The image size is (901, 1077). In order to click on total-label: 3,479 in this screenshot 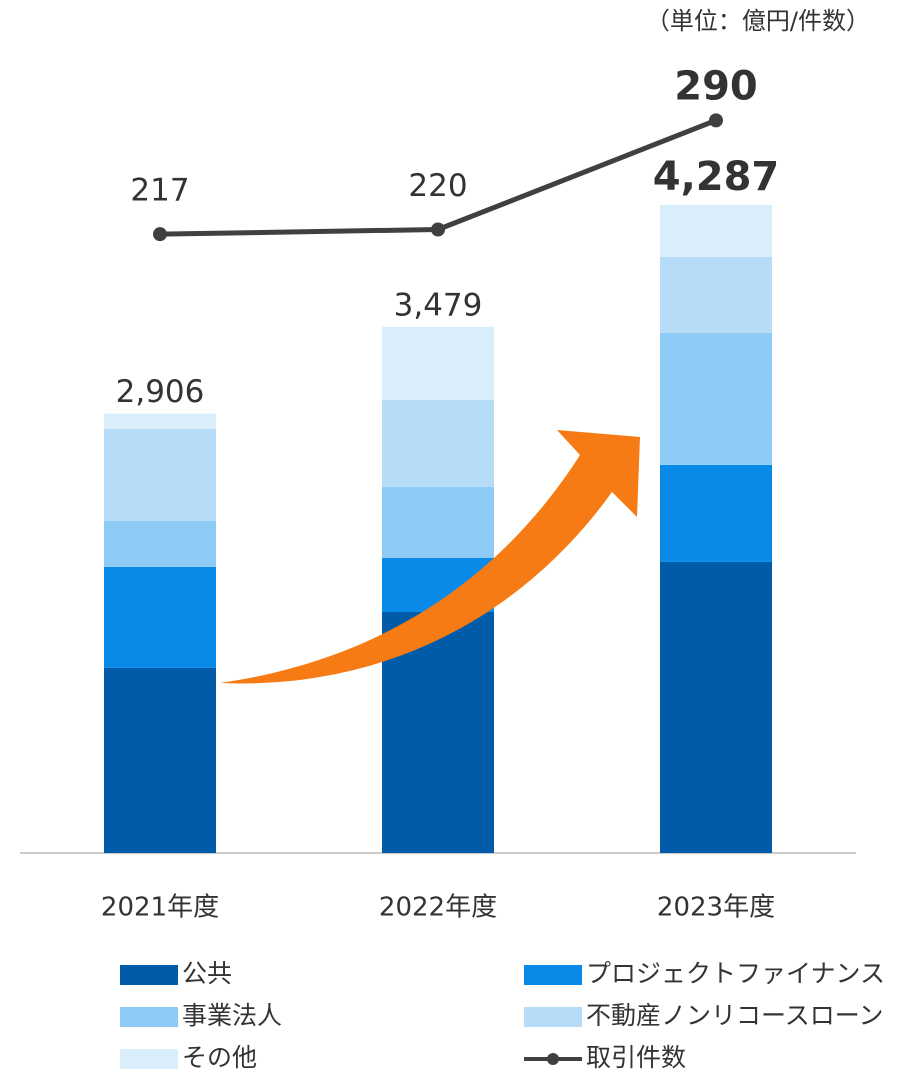, I will do `click(438, 305)`.